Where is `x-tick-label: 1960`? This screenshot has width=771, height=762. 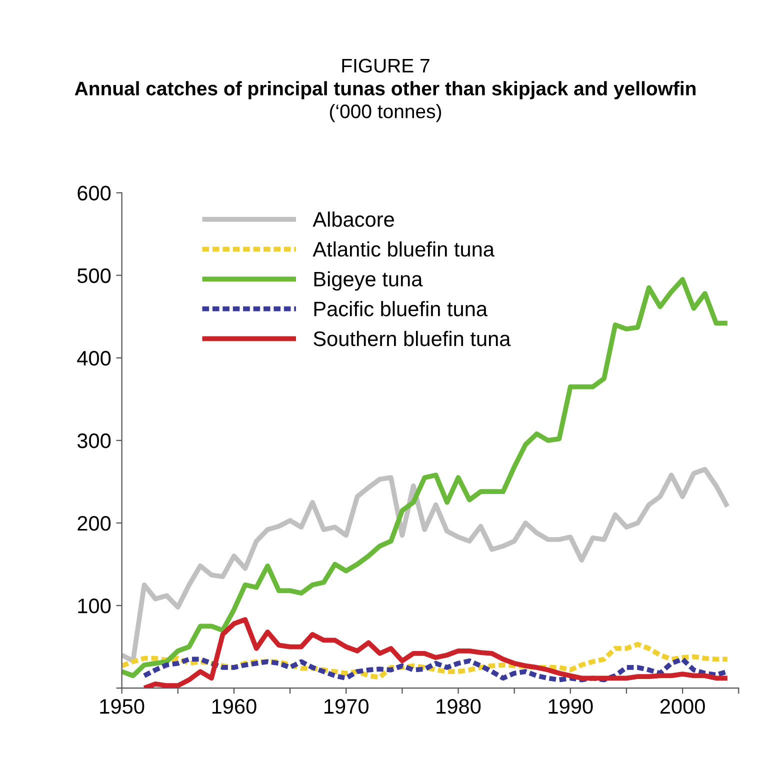
x-tick-label: 1960 is located at coordinates (234, 706).